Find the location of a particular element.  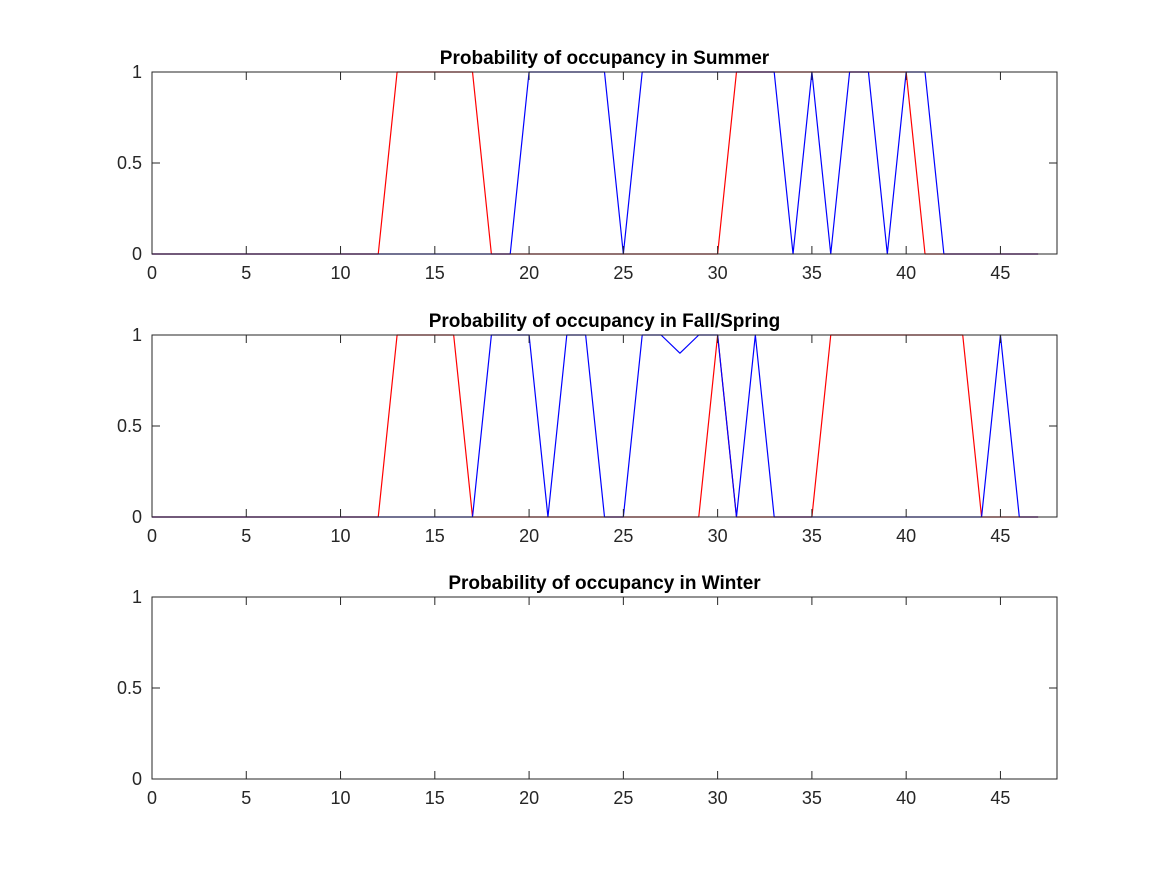

chart-title: Probability of occupancy in Fall/Spring is located at coordinates (605, 321).